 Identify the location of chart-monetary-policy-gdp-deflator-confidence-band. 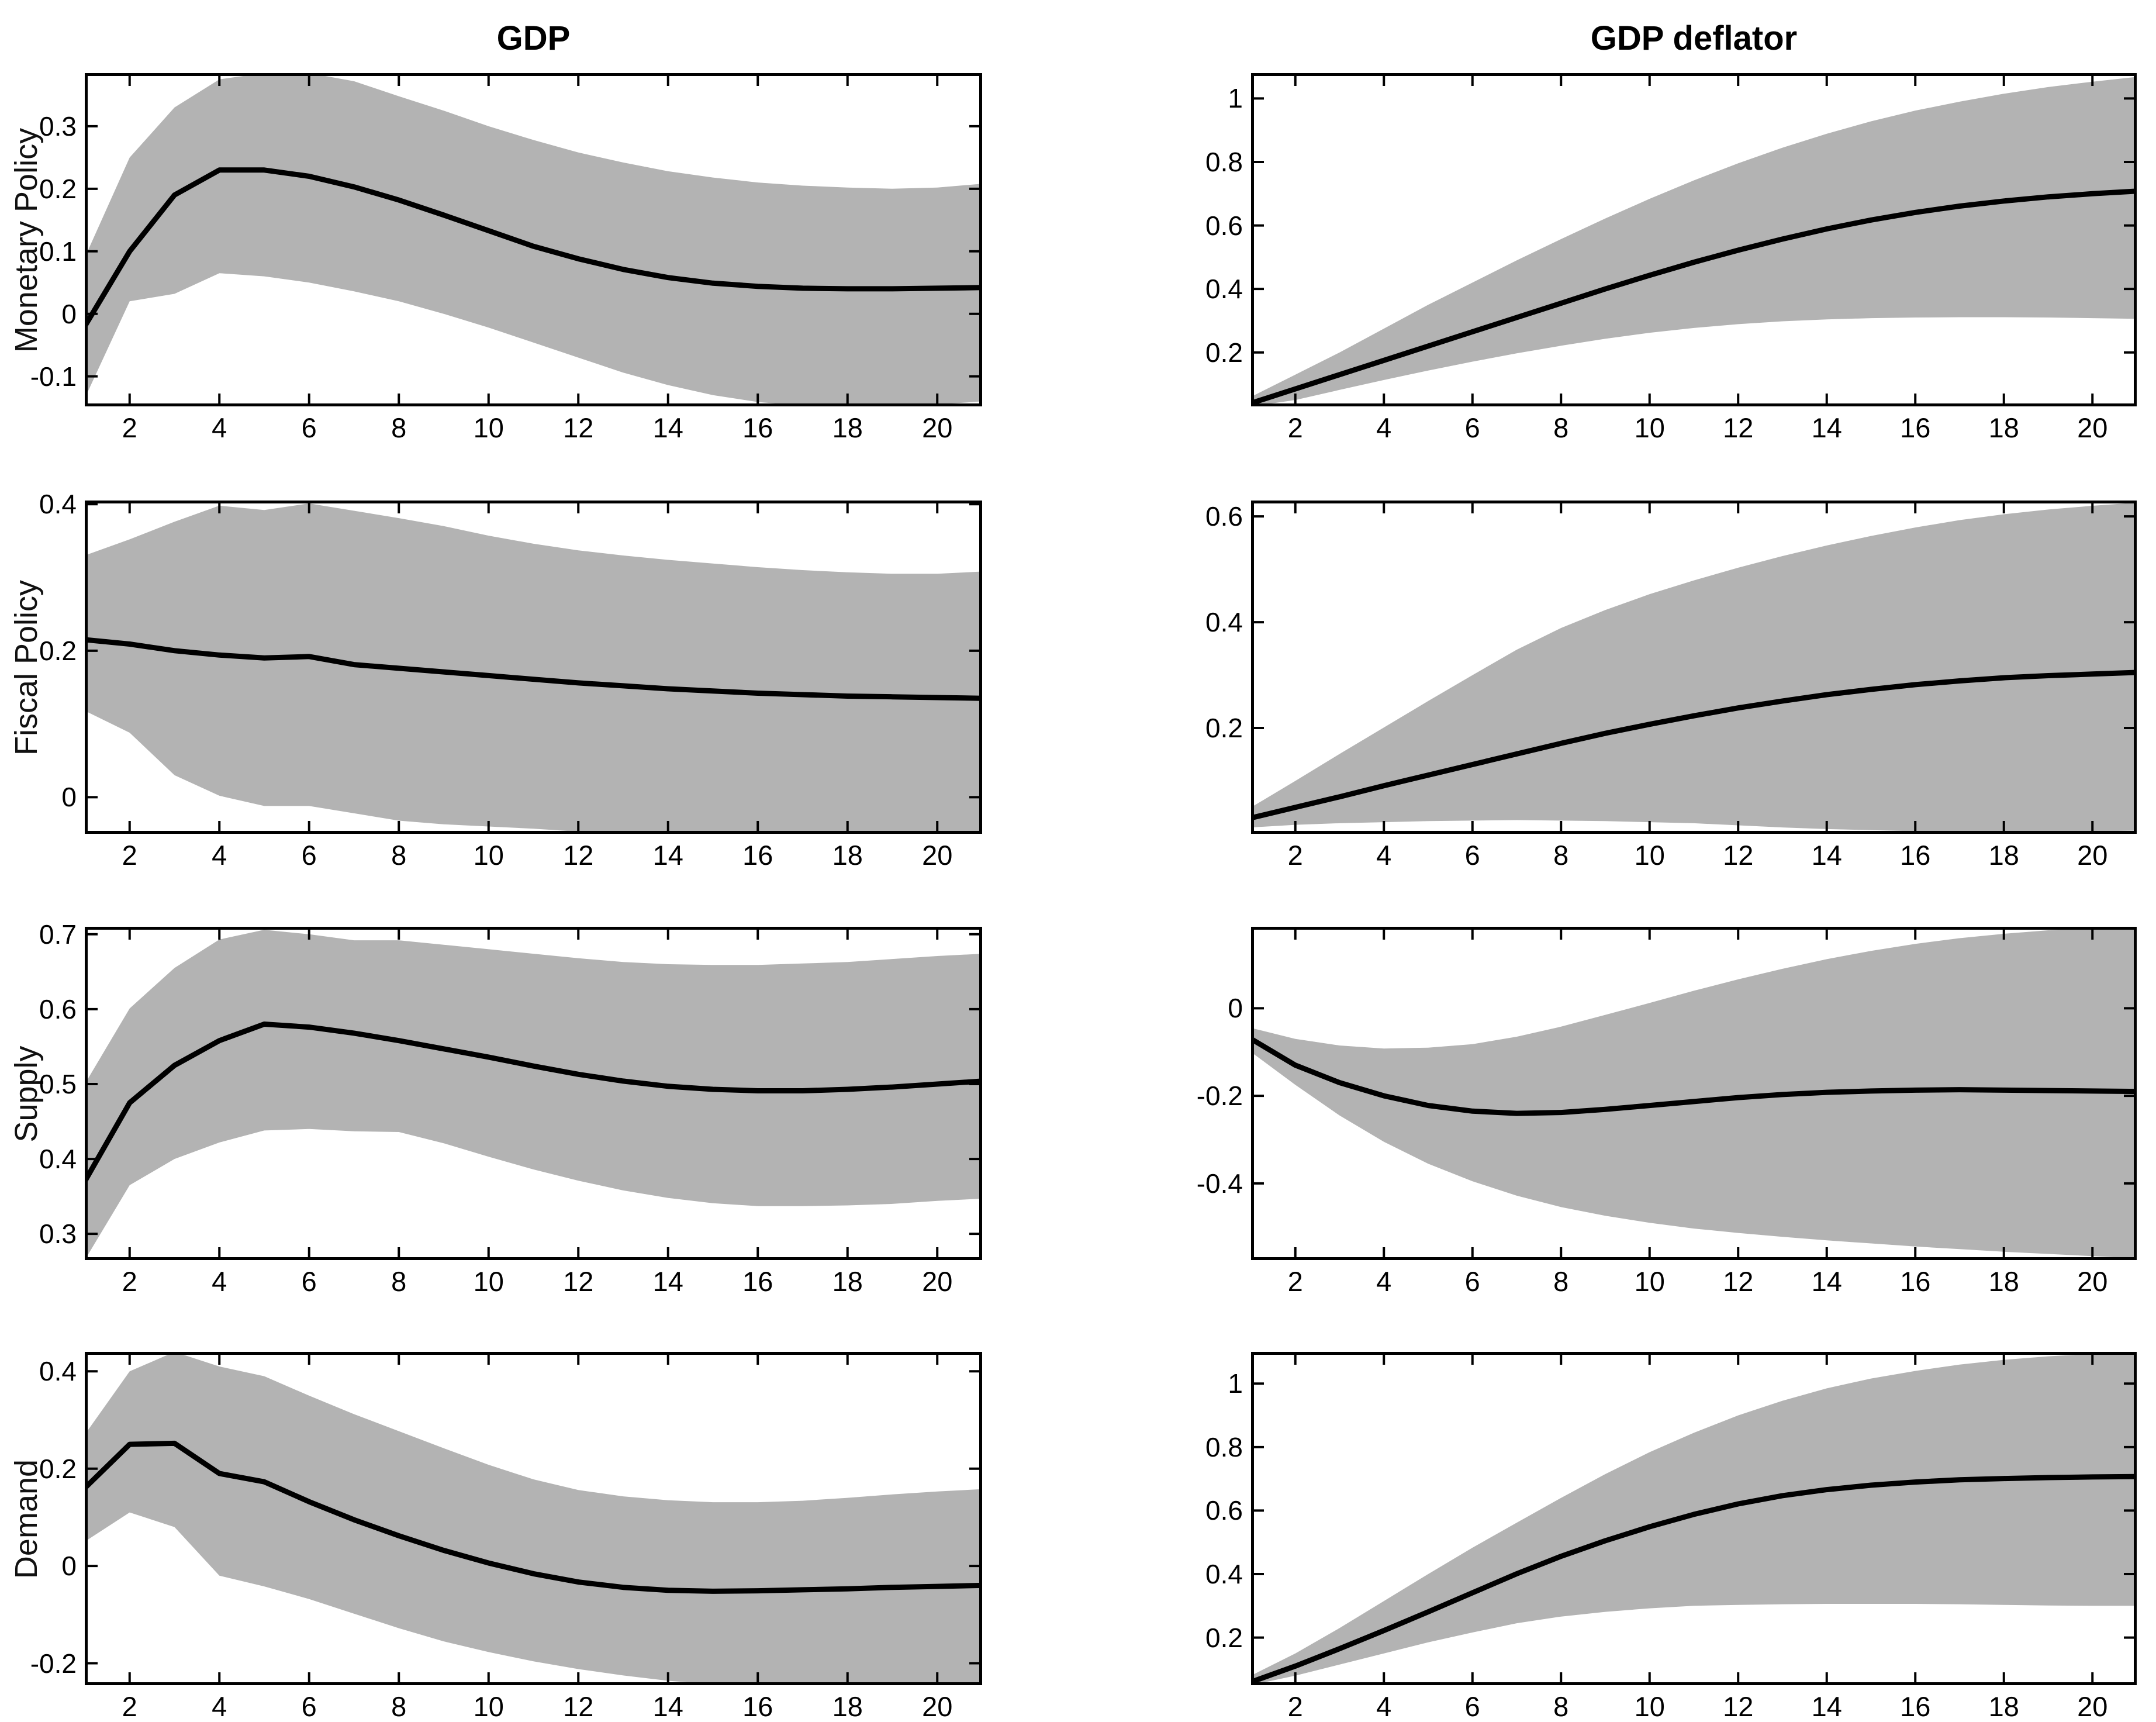
(1694, 241).